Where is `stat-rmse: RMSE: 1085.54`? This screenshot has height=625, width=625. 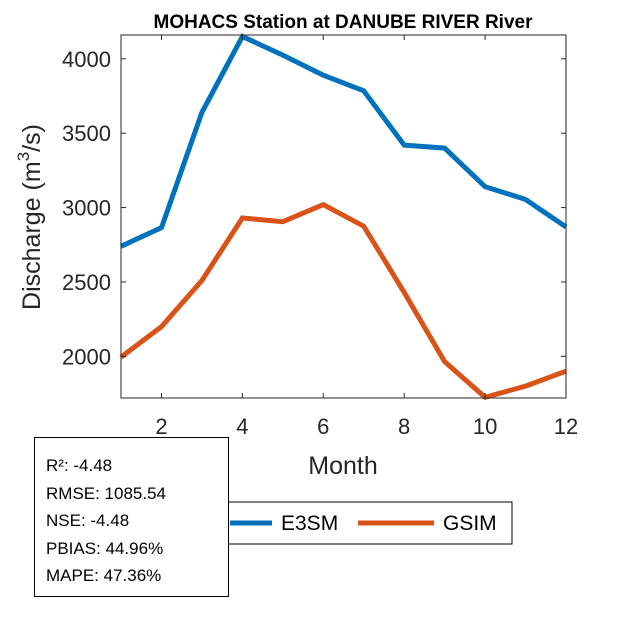
stat-rmse: RMSE: 1085.54 is located at coordinates (106, 493).